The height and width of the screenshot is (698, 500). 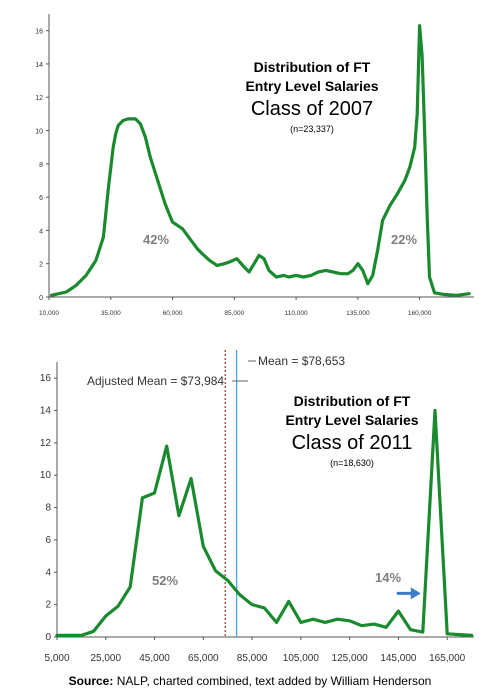 I want to click on share-label-upper-cluster-2011: 14%, so click(x=388, y=577).